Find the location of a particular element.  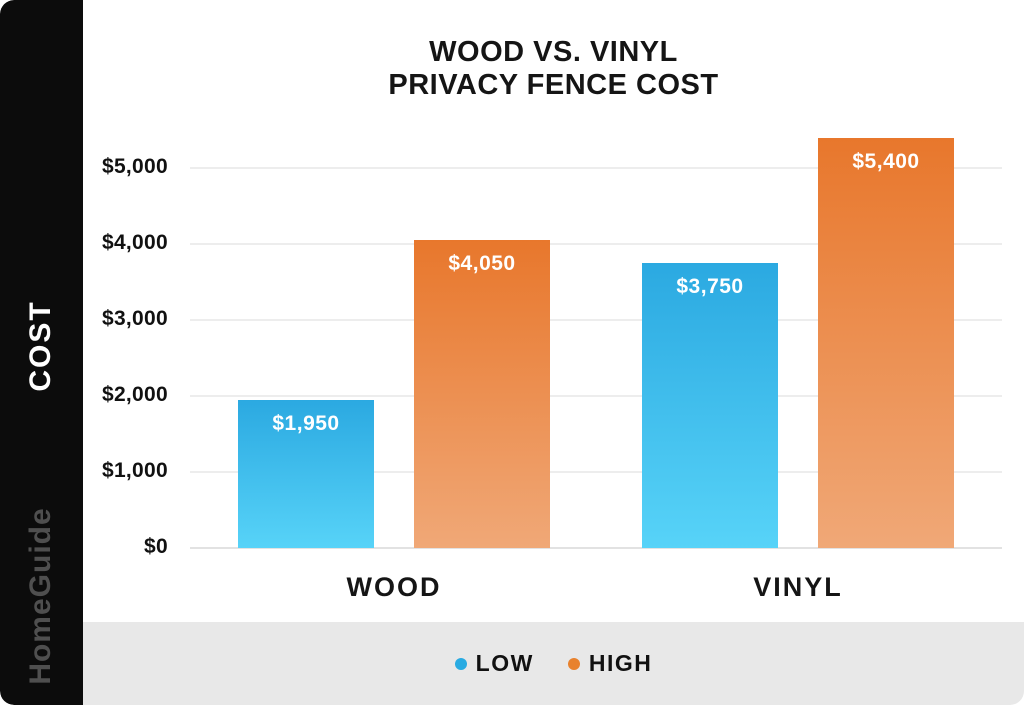

legend: LOW HIGH is located at coordinates (553, 663).